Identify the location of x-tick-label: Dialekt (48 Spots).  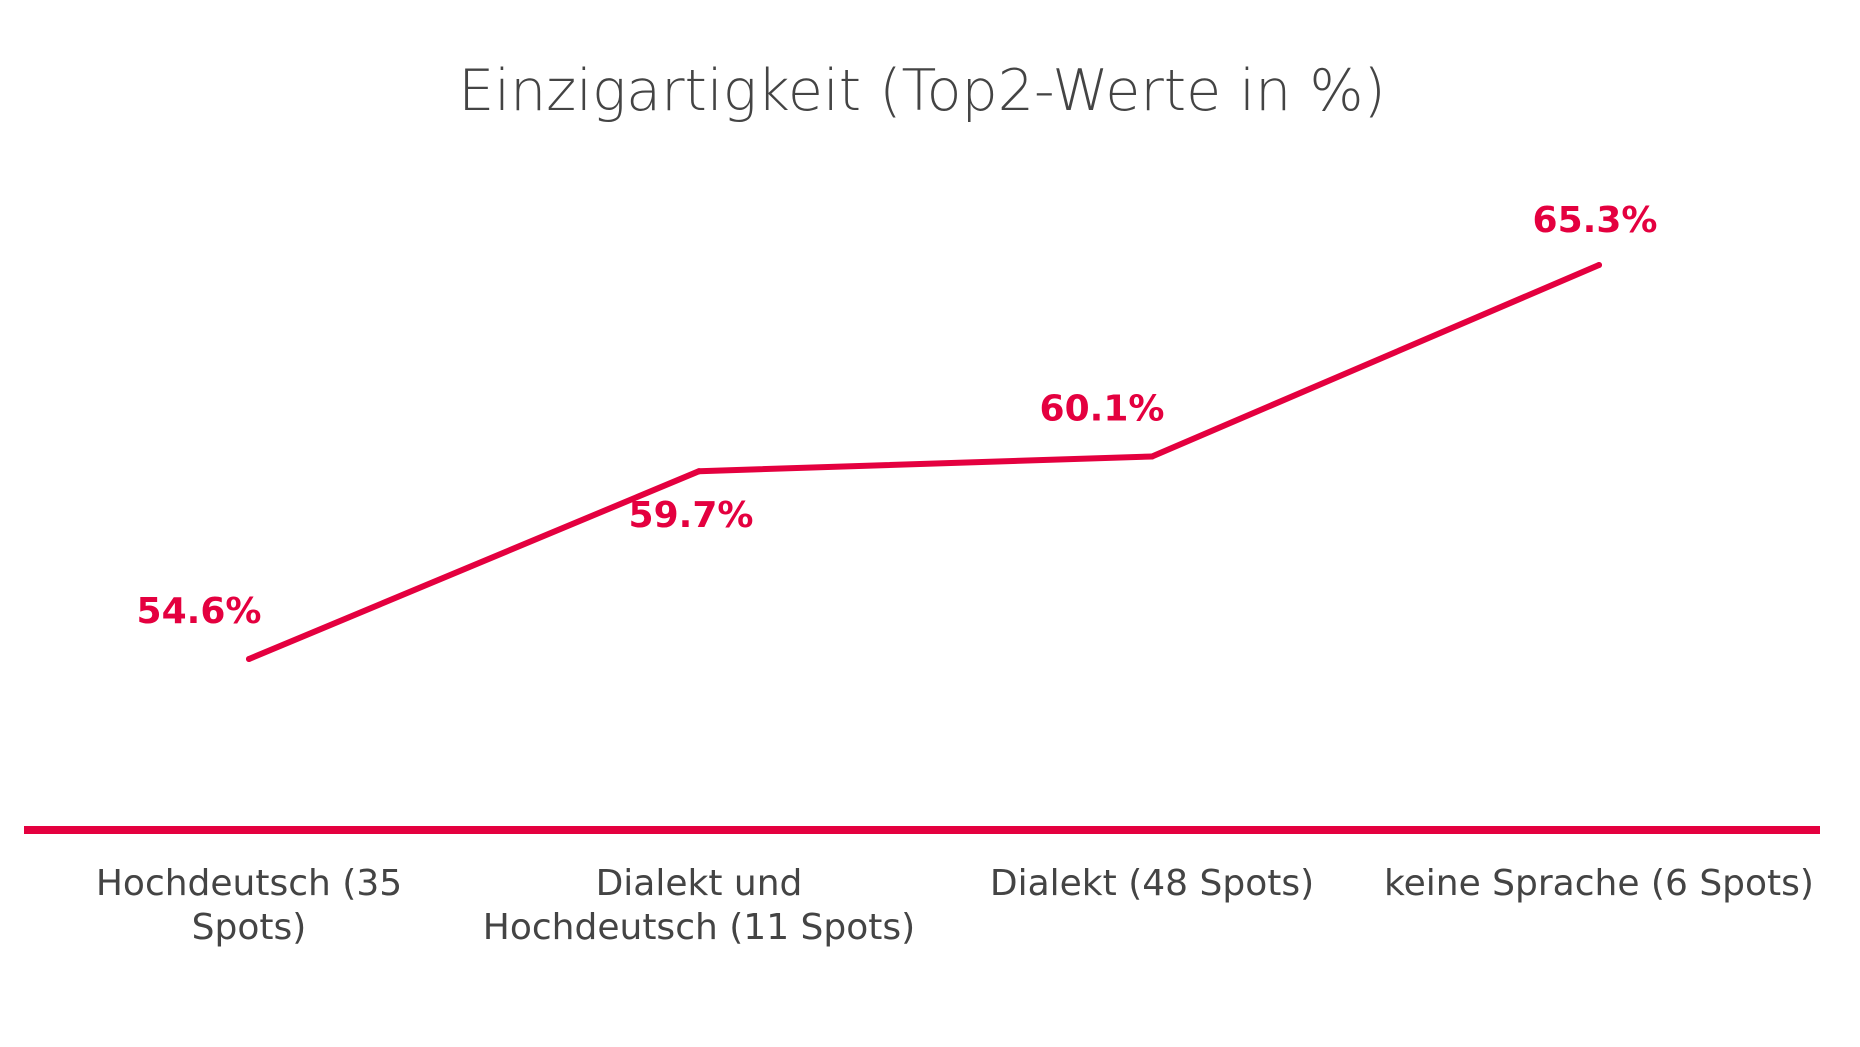
(1152, 883).